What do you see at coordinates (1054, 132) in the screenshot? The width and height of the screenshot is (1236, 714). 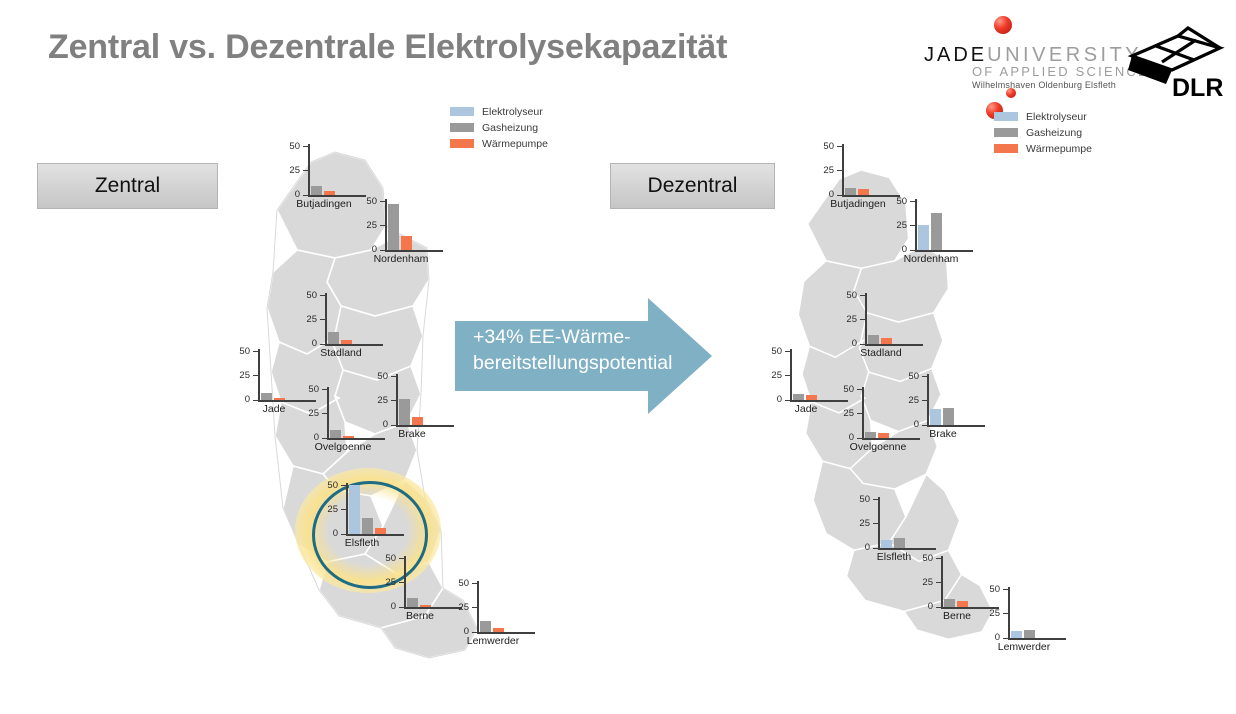 I see `legend-label-gasheizung: Gasheizung` at bounding box center [1054, 132].